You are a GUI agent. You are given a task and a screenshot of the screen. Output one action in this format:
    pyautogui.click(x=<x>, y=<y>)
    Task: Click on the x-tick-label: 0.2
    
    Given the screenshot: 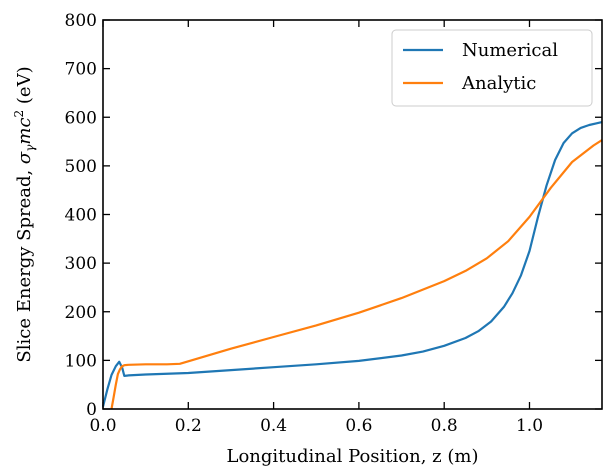 What is the action you would take?
    pyautogui.click(x=188, y=426)
    